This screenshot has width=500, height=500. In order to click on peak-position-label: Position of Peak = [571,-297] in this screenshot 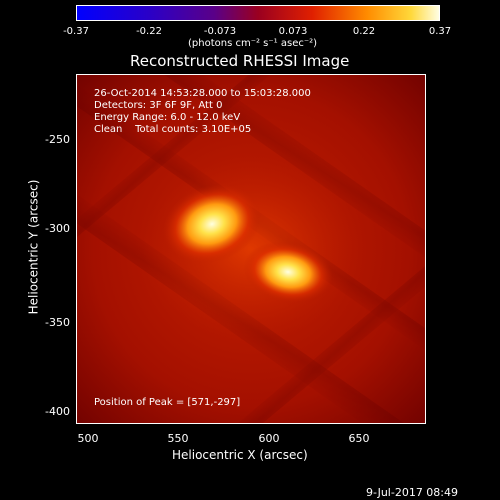, I will do `click(167, 402)`.